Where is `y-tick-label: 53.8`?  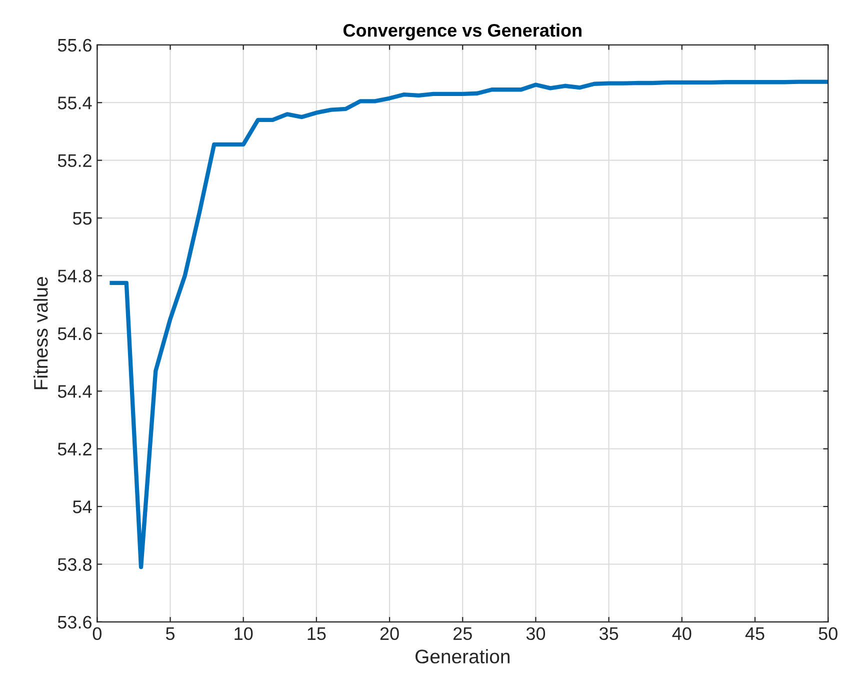
y-tick-label: 53.8 is located at coordinates (75, 564).